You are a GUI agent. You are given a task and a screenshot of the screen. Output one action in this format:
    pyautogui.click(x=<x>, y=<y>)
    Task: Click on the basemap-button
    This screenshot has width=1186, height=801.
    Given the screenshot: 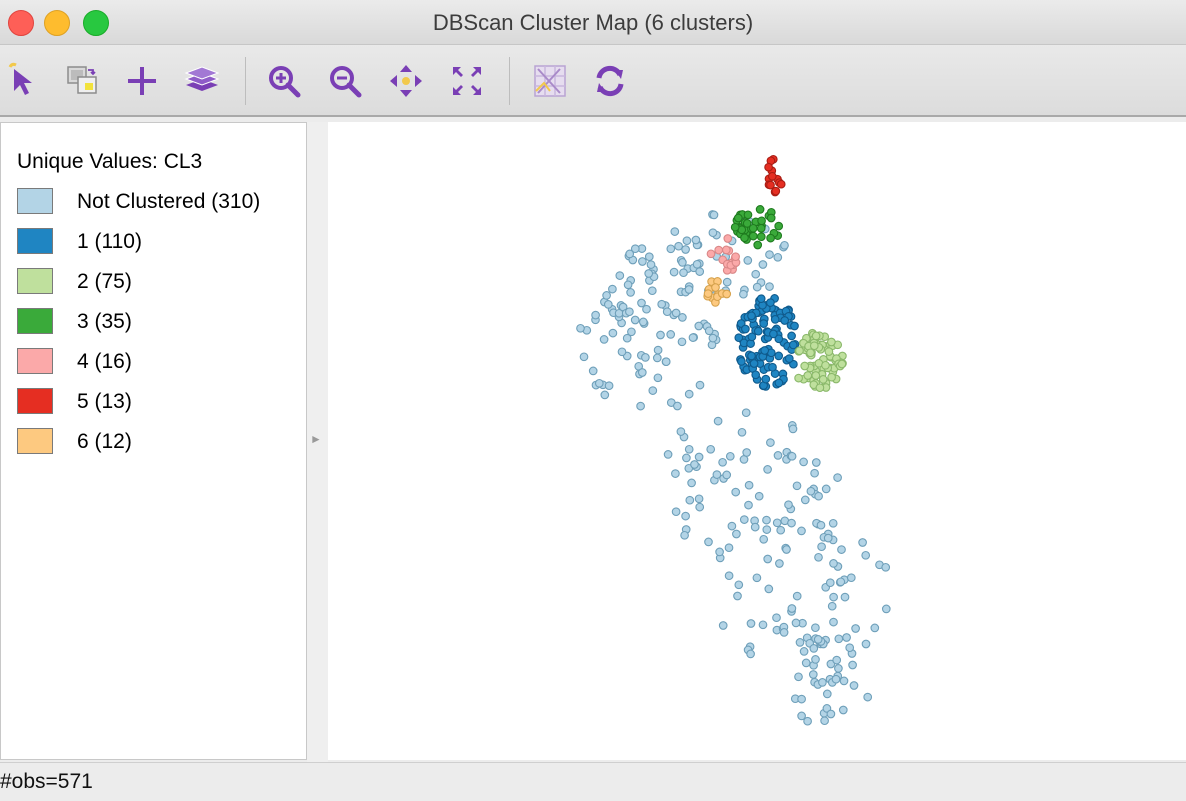 What is the action you would take?
    pyautogui.click(x=550, y=81)
    